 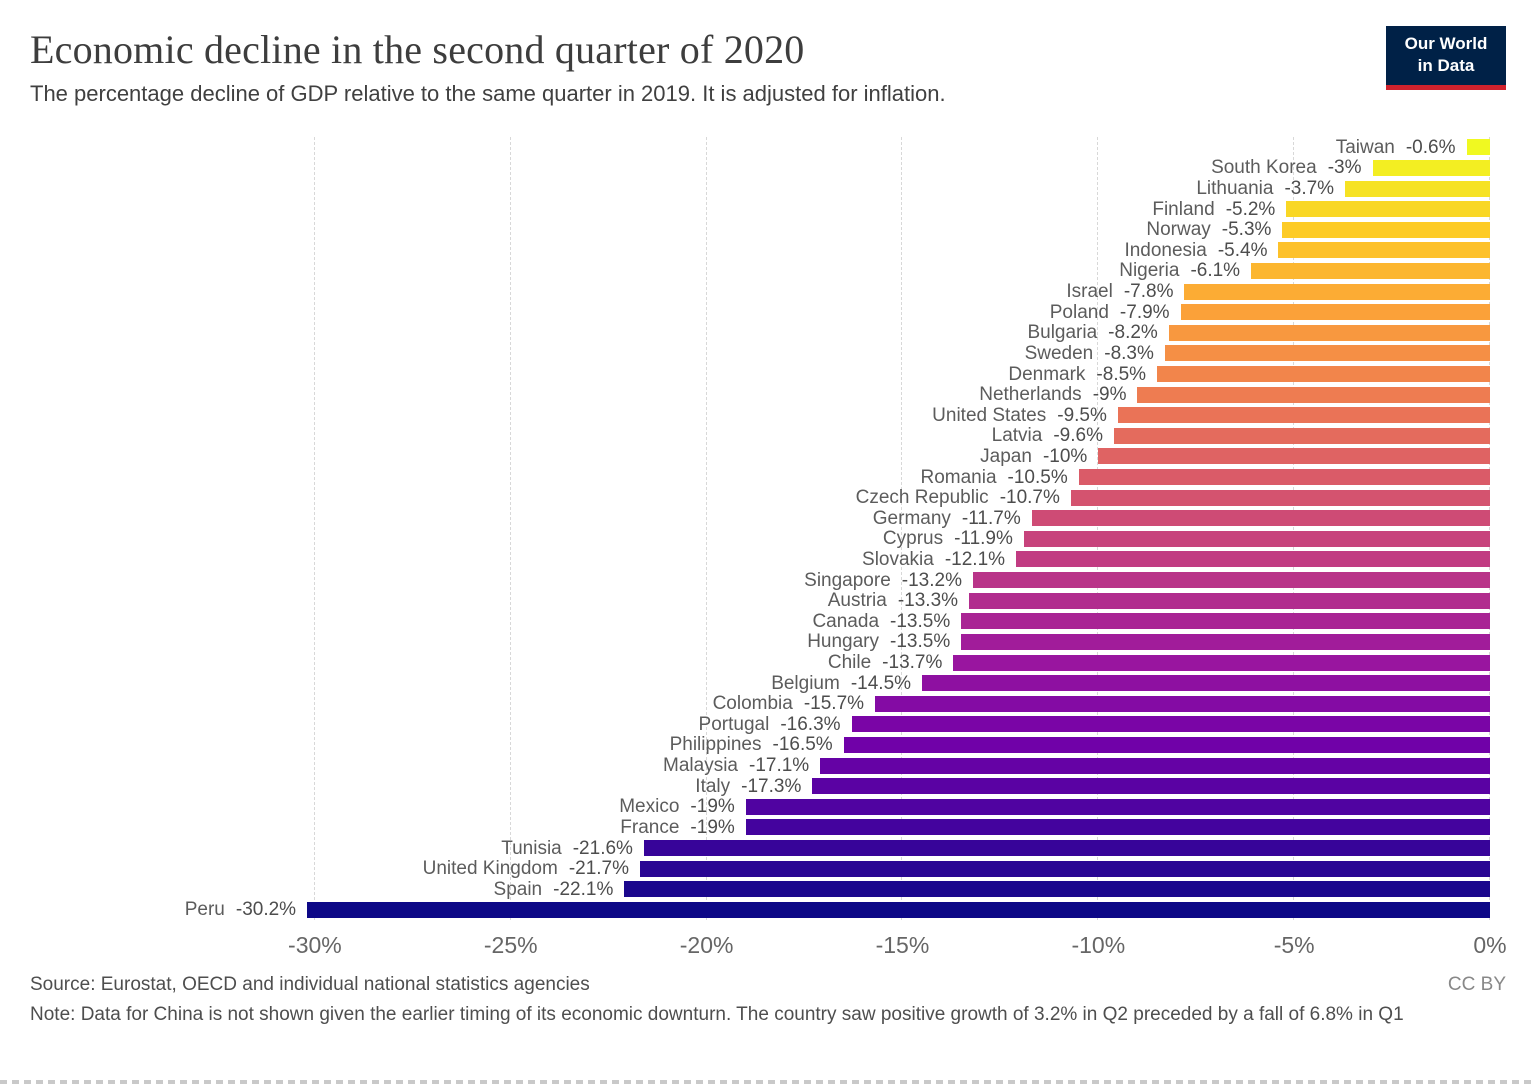 I want to click on bar-value-label: -13.2%, so click(x=931, y=580).